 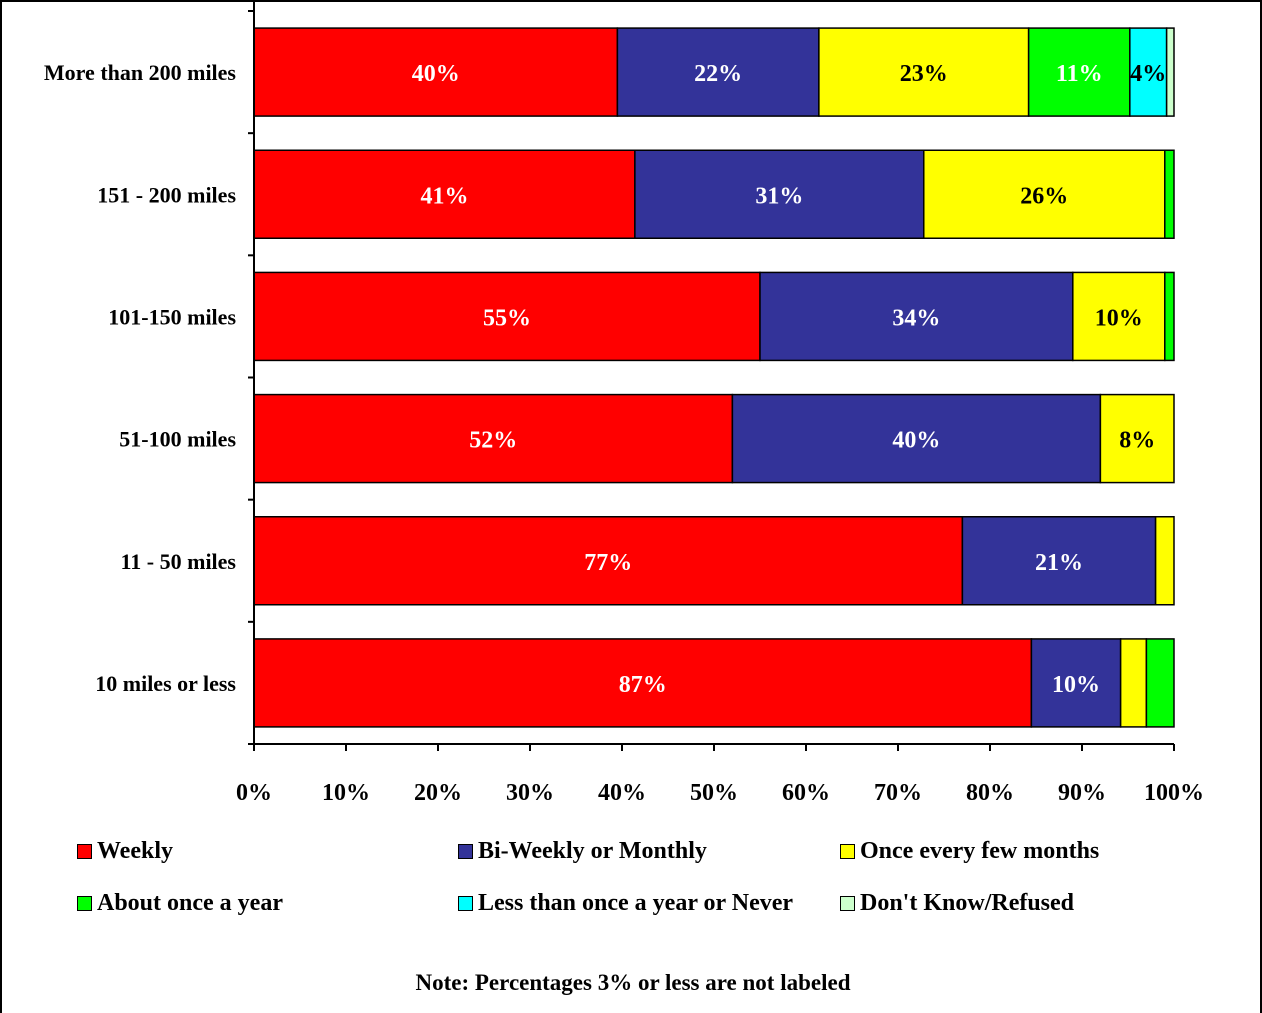 I want to click on x-tick-label: 10%, so click(x=346, y=793).